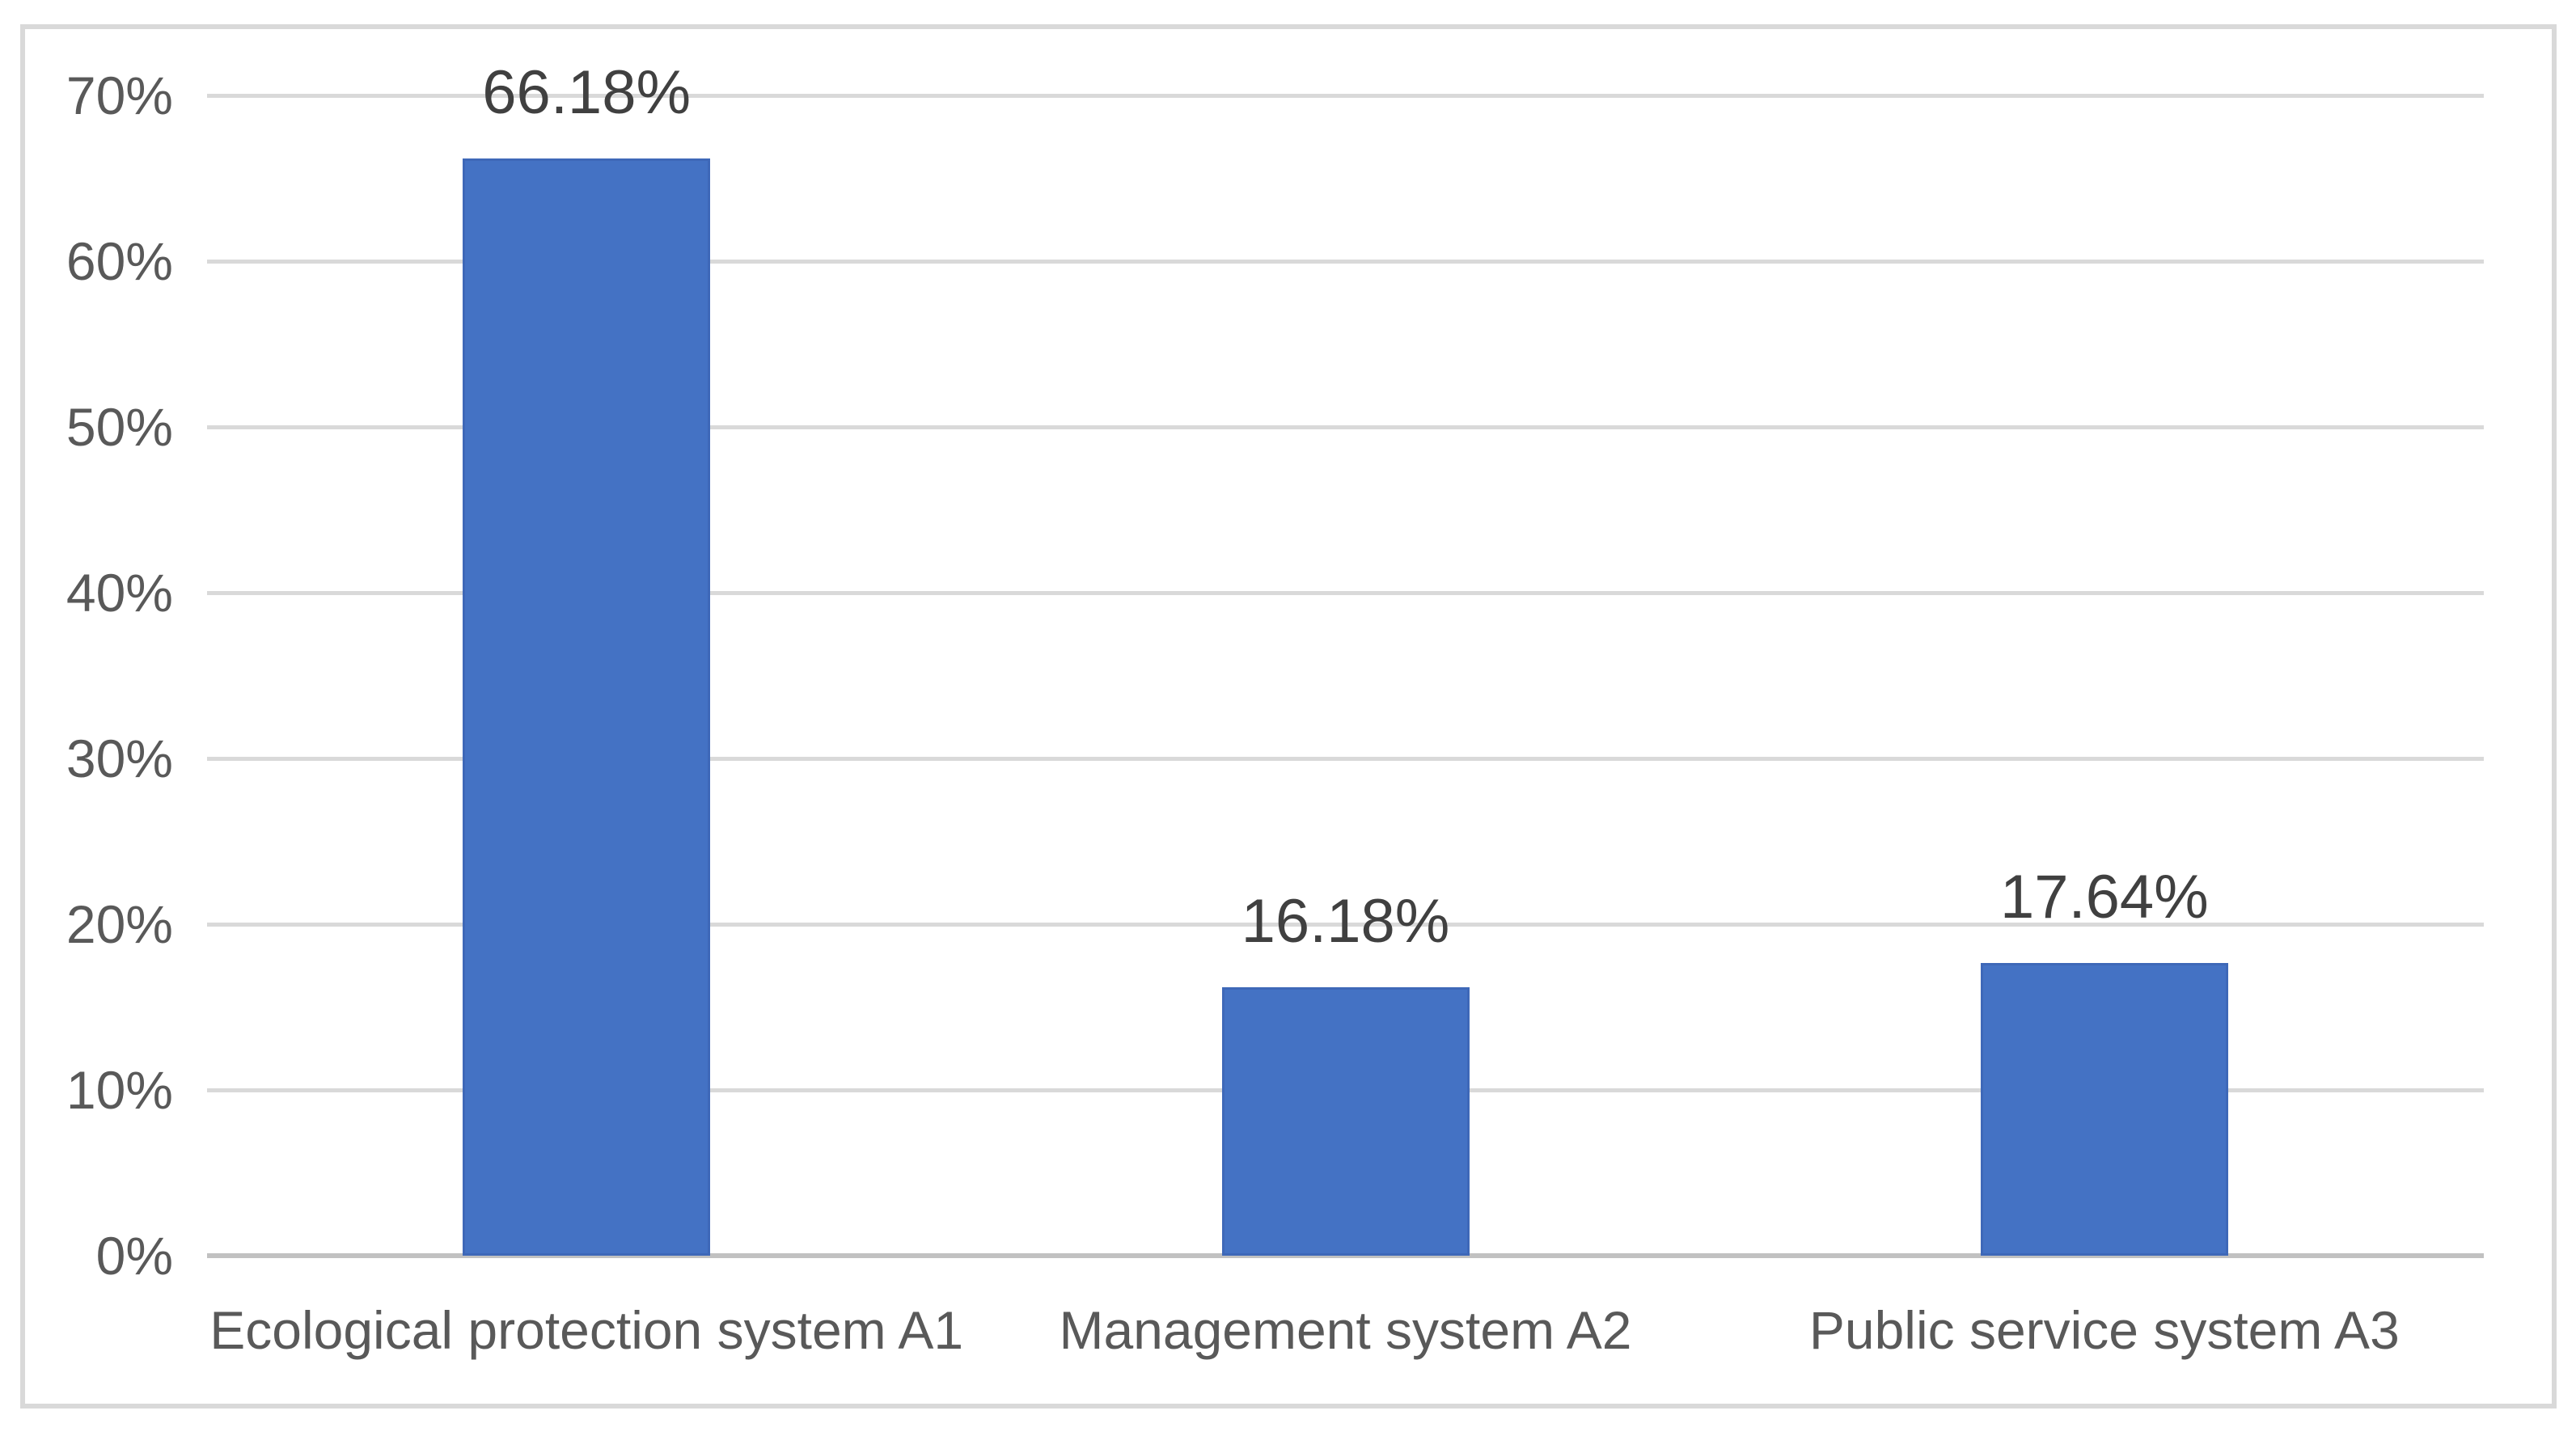  Describe the element at coordinates (134, 1256) in the screenshot. I see `y-axis-tick-label: 0%` at that location.